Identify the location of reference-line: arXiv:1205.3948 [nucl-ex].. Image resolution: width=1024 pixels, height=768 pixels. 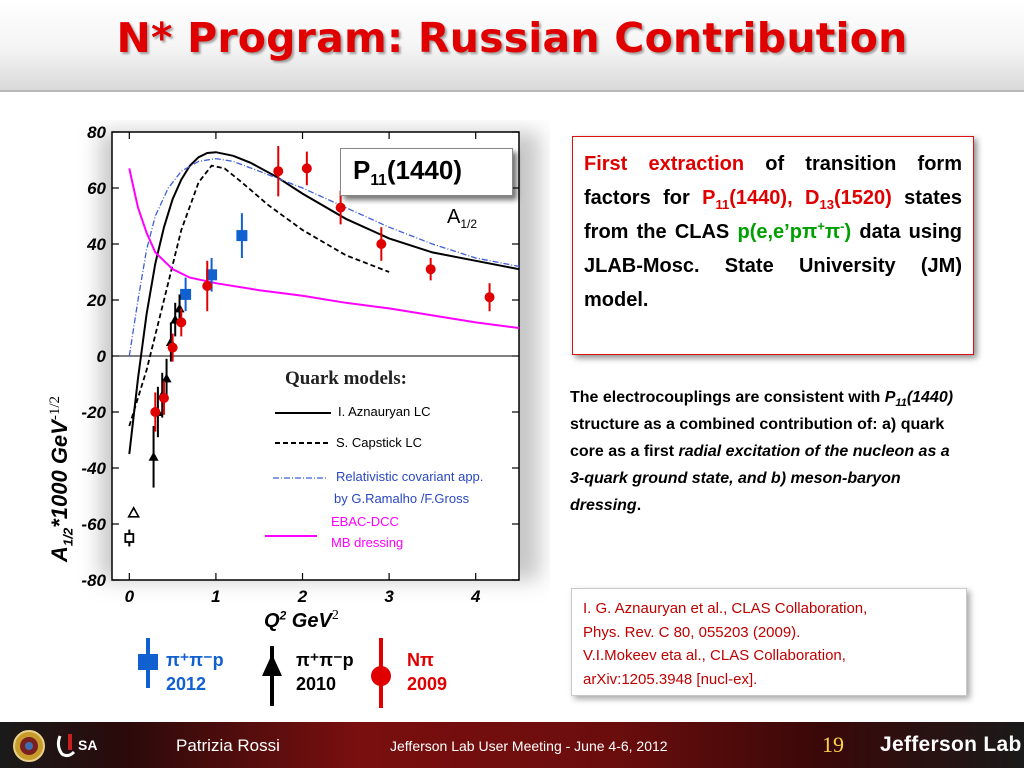
(670, 679).